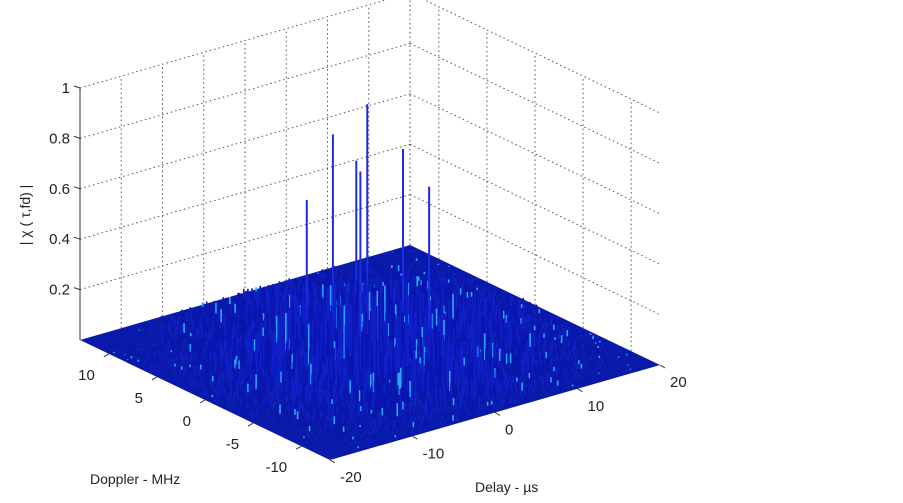  Describe the element at coordinates (232, 444) in the screenshot. I see `doppler-tick-label: -5` at that location.